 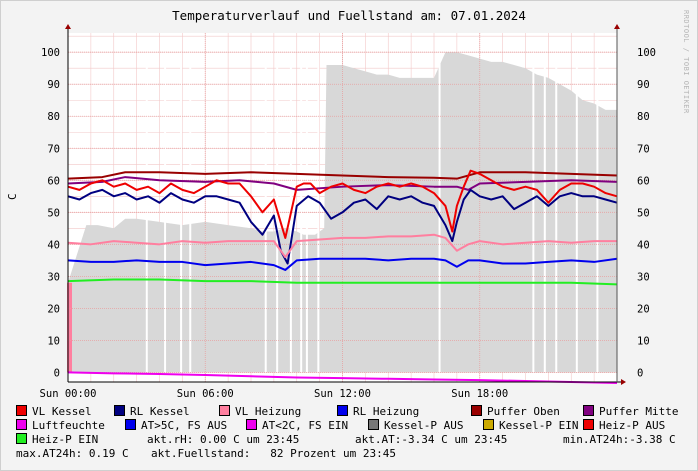 I want to click on y-tick-label: 20, so click(x=53, y=309).